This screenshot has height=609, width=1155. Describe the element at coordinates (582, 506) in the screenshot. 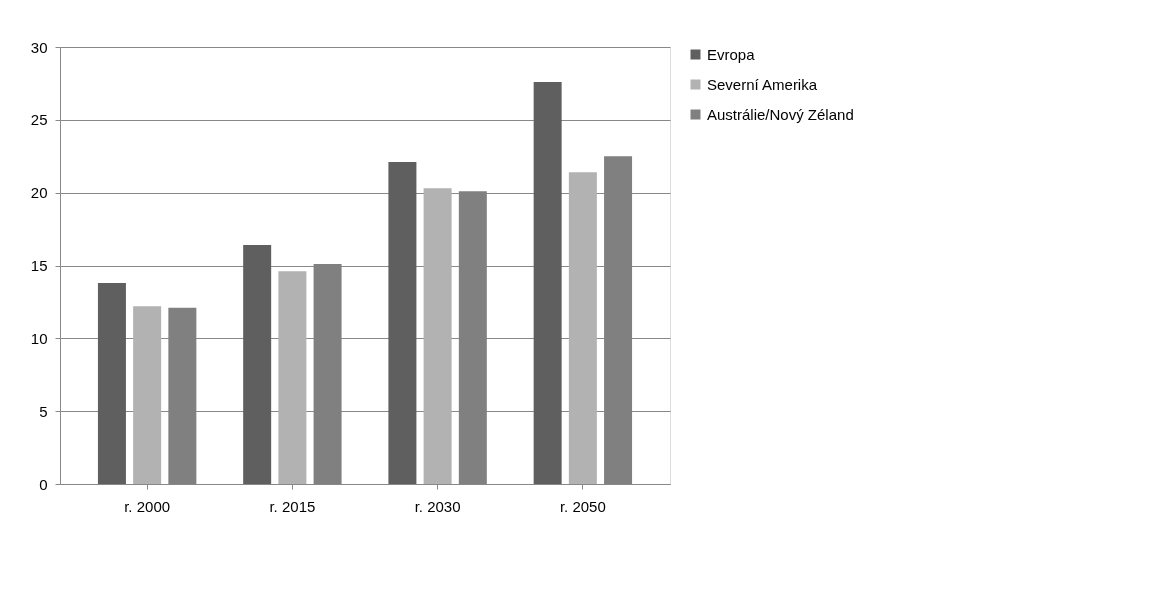

I see `x-tick-label: r. 2050` at that location.